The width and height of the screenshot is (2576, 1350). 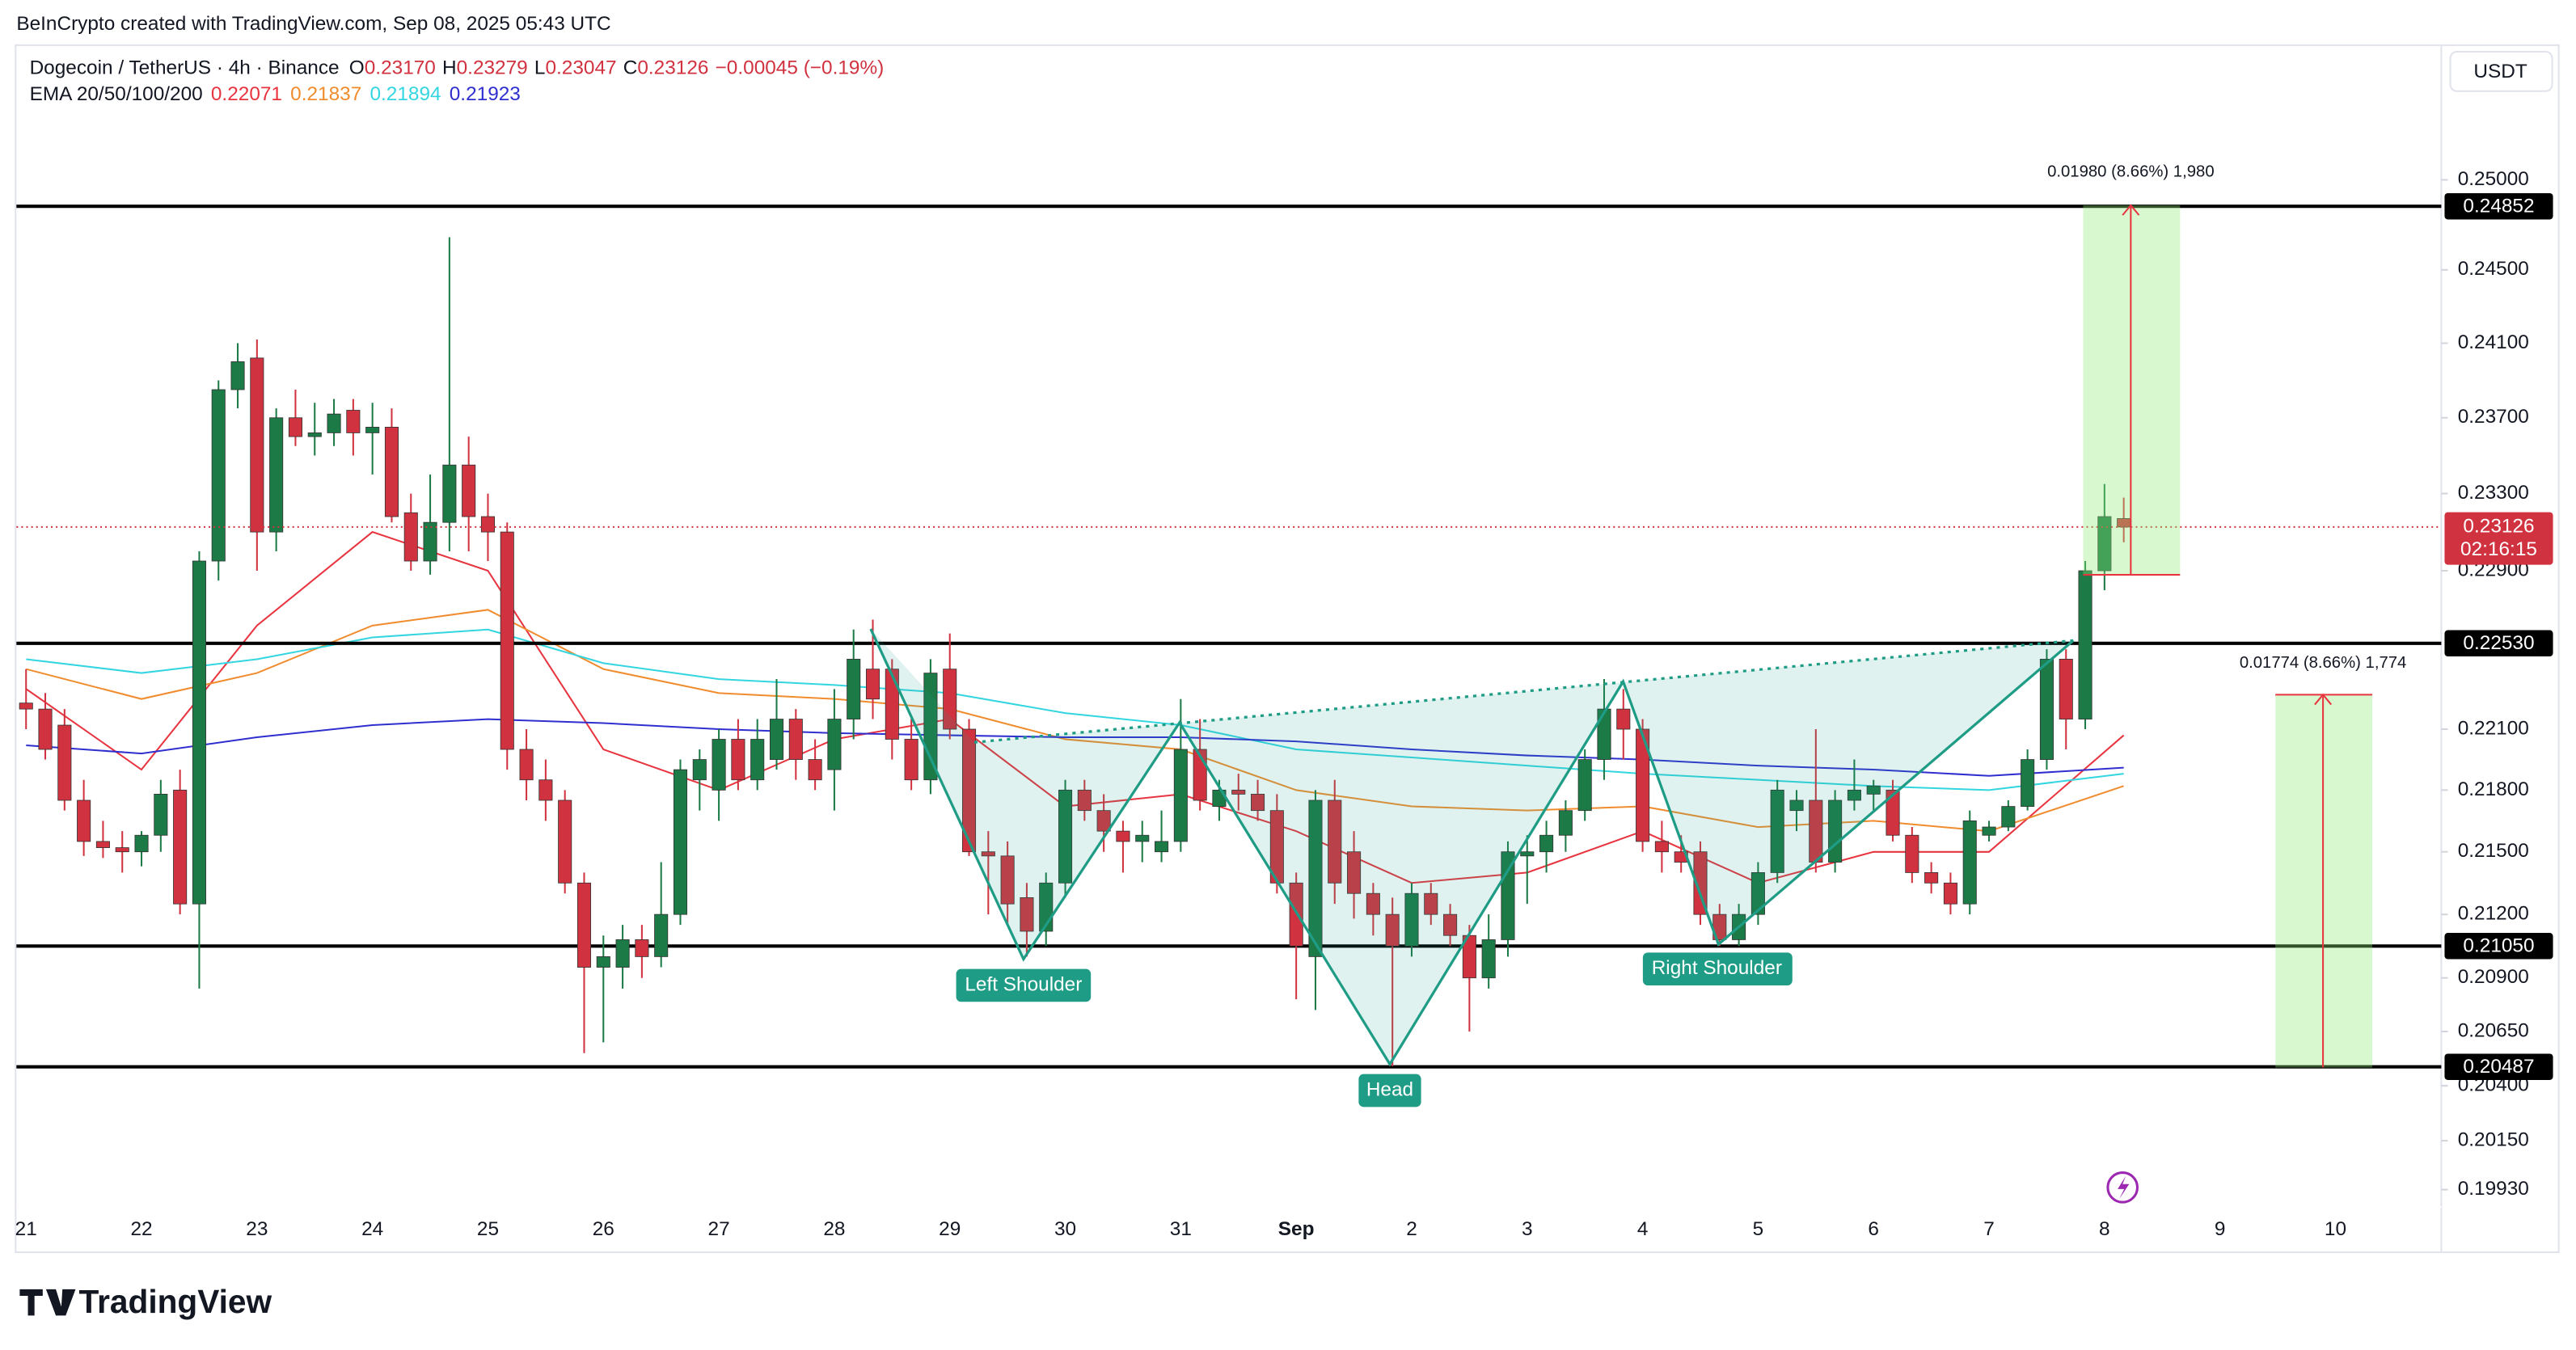 I want to click on x-tick-label: 27, so click(x=719, y=1229).